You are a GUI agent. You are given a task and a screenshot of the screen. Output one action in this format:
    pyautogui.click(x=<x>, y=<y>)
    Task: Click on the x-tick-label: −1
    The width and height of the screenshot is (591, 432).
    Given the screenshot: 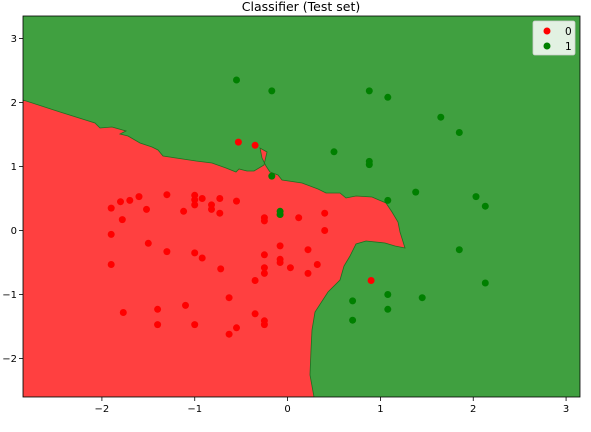 What is the action you would take?
    pyautogui.click(x=194, y=409)
    